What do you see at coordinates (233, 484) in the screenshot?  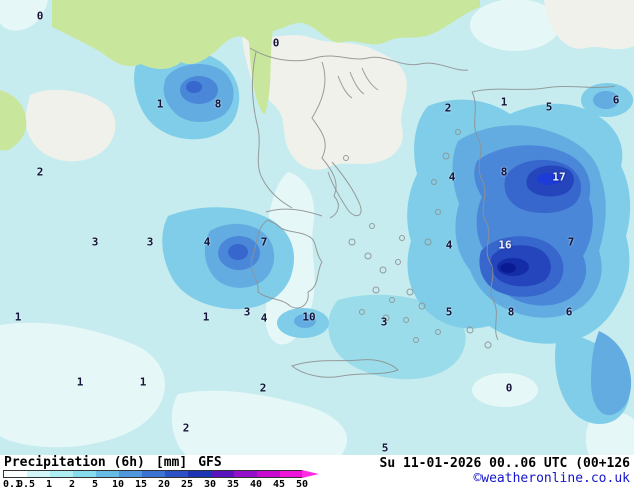 I see `scale-tick-label: 35` at bounding box center [233, 484].